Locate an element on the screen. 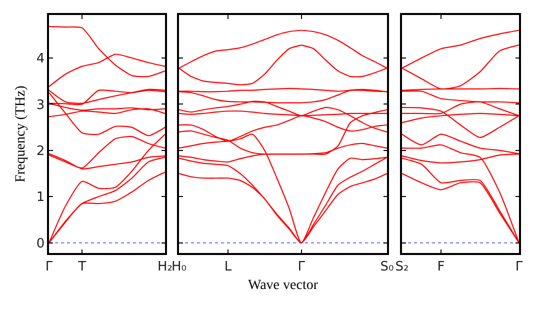 The height and width of the screenshot is (310, 540). x-axis-title: Wave vector is located at coordinates (283, 286).